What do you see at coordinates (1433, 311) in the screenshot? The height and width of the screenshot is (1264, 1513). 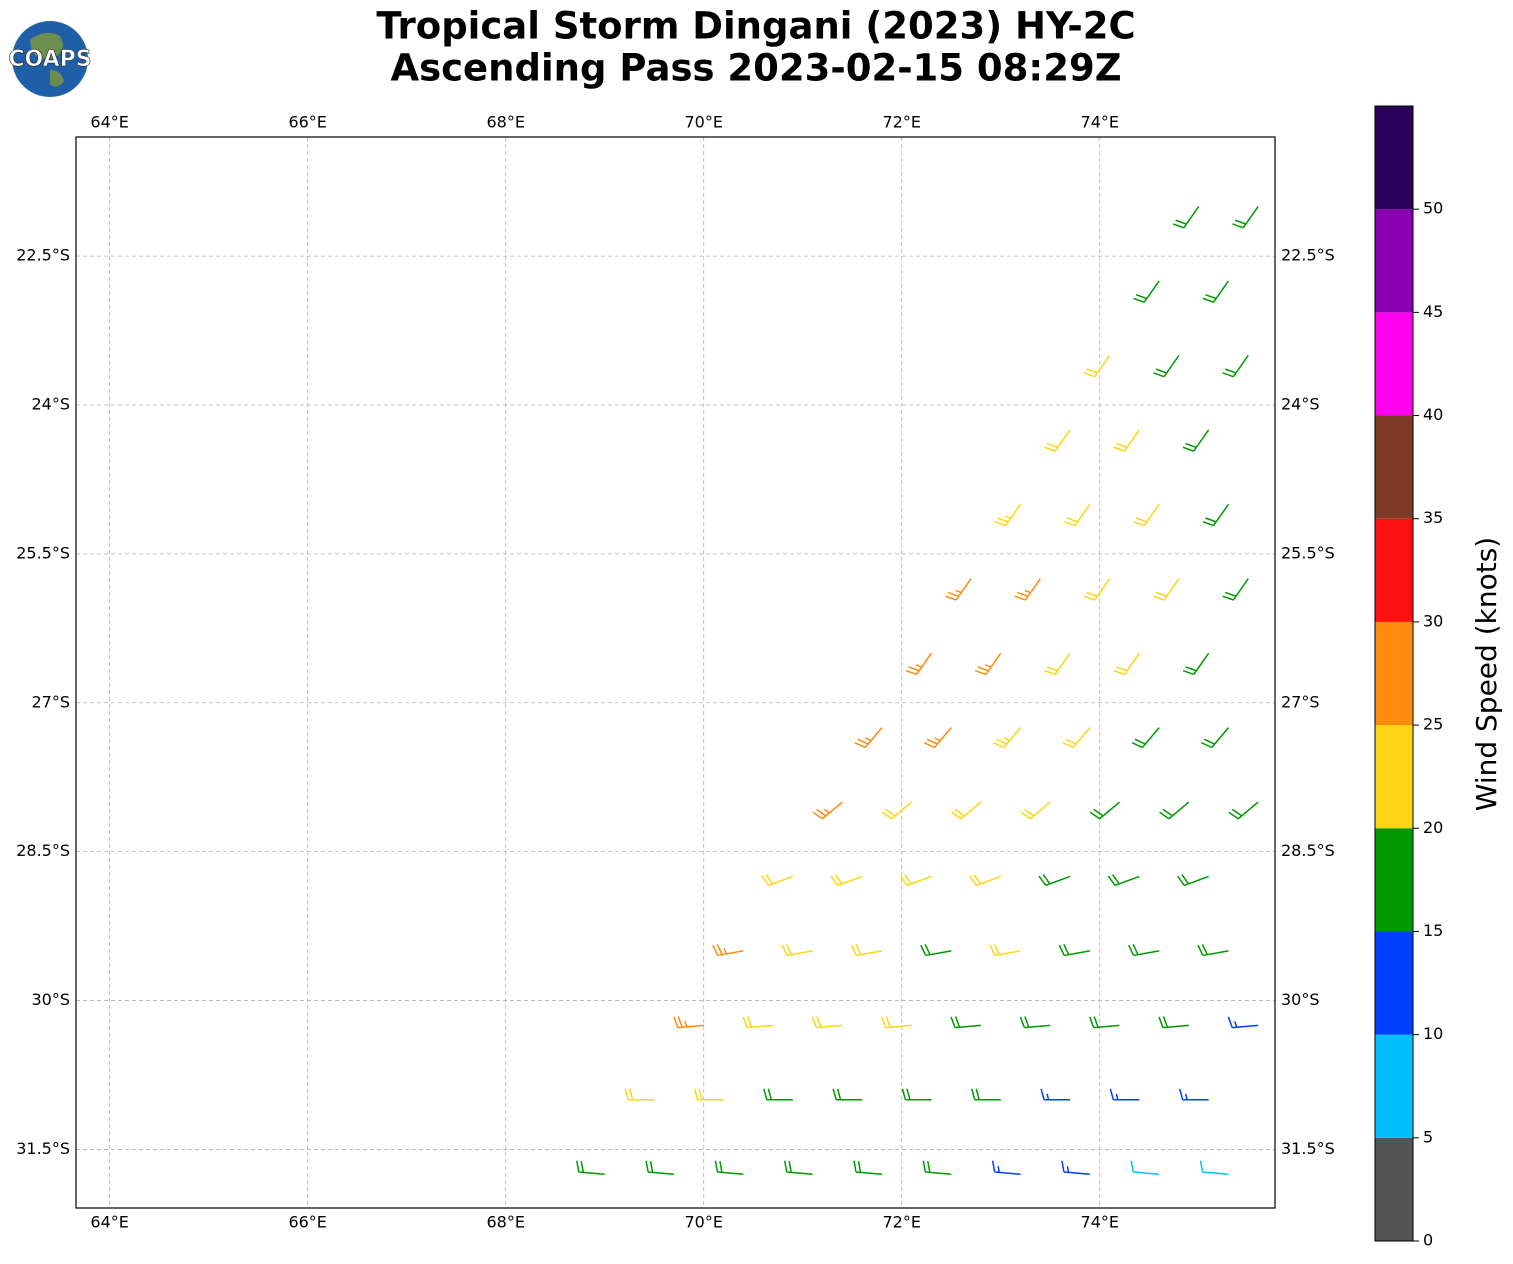 I see `colorbar-tick-label: 45` at bounding box center [1433, 311].